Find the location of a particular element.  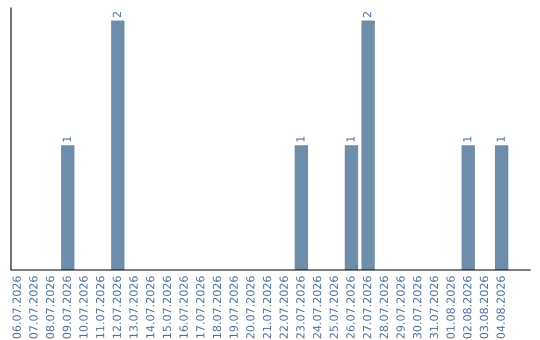

x-tick-label: 26.07.2026 is located at coordinates (350, 307).